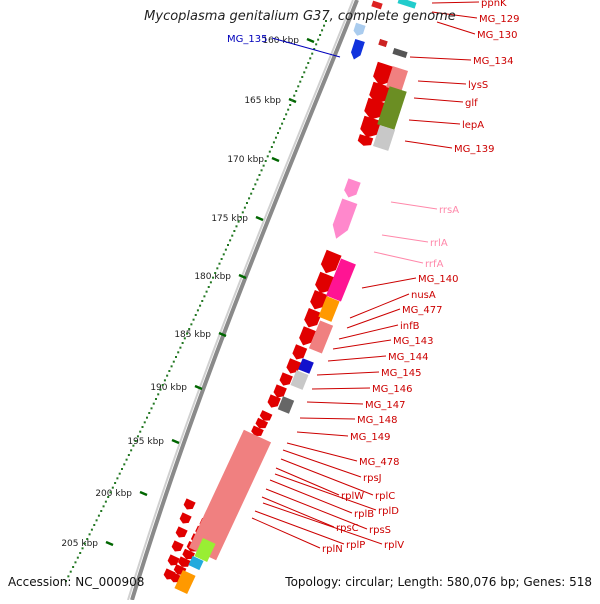 The width and height of the screenshot is (600, 604). Describe the element at coordinates (377, 420) in the screenshot. I see `gene-label-mg_148: MG_148` at that location.